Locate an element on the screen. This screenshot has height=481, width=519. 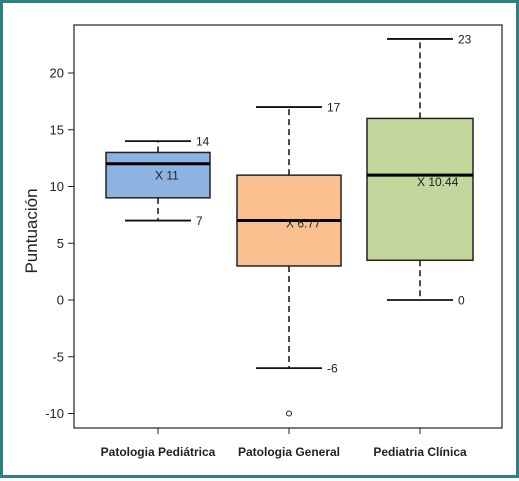
x-category-label: Patologia General is located at coordinates (289, 452).